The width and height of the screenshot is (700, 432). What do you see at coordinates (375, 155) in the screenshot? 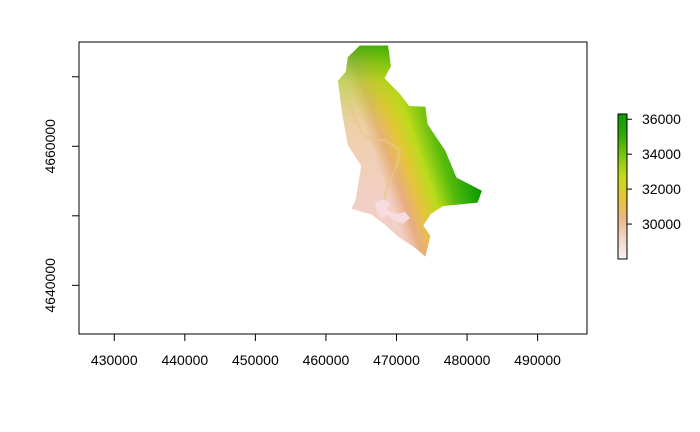
I see `river-channel` at bounding box center [375, 155].